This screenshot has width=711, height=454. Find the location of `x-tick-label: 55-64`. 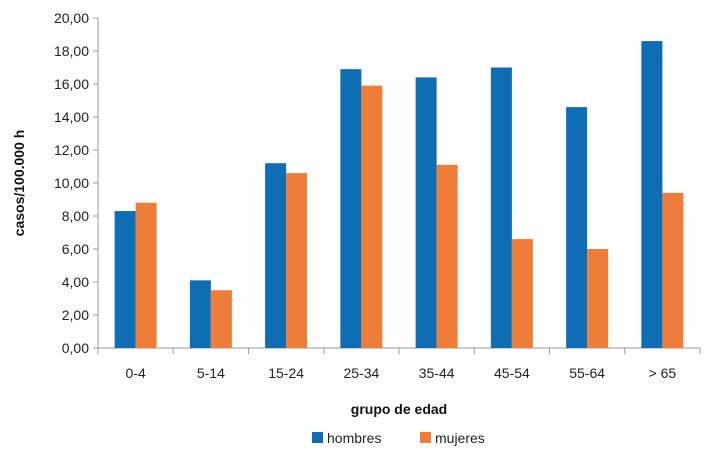

x-tick-label: 55-64 is located at coordinates (587, 373).